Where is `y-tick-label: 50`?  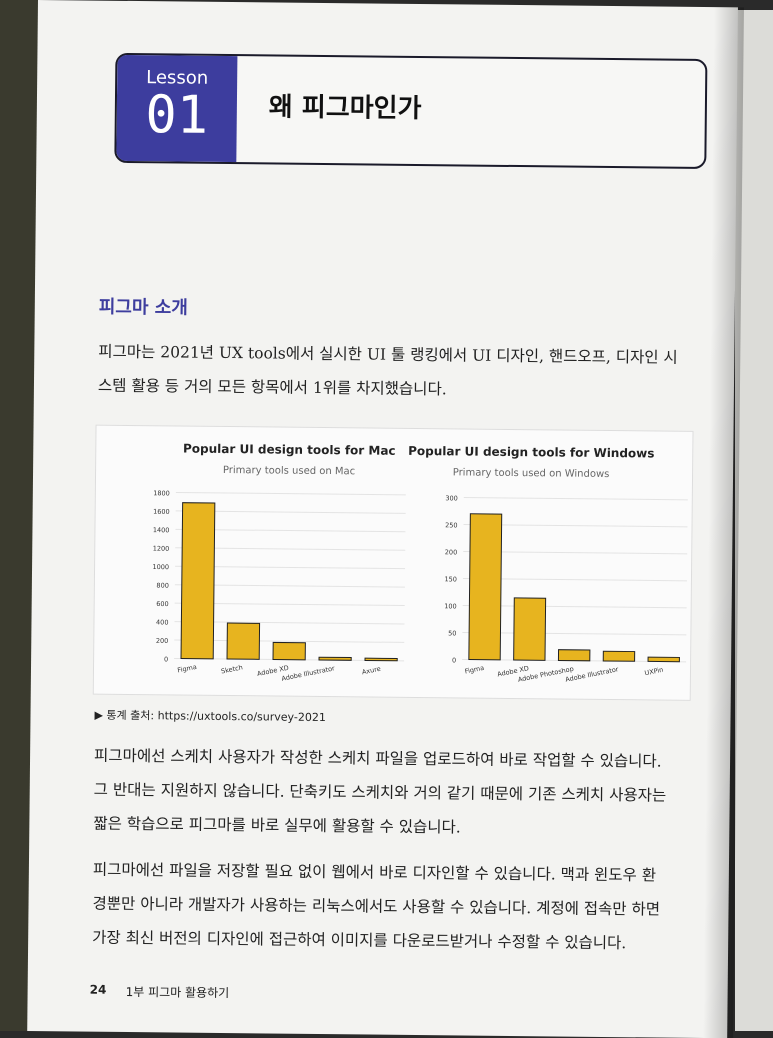 y-tick-label: 50 is located at coordinates (452, 633).